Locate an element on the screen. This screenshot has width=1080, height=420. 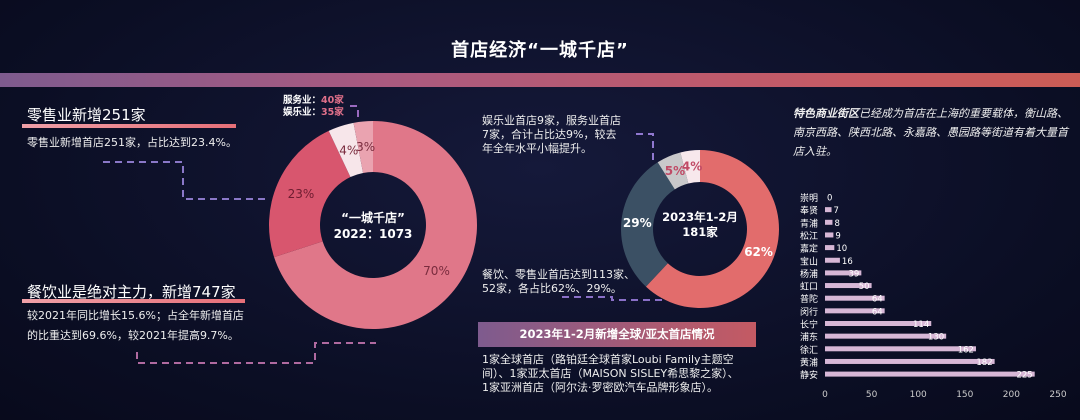
donut-2022-center-title: “一城千店” is located at coordinates (373, 218).